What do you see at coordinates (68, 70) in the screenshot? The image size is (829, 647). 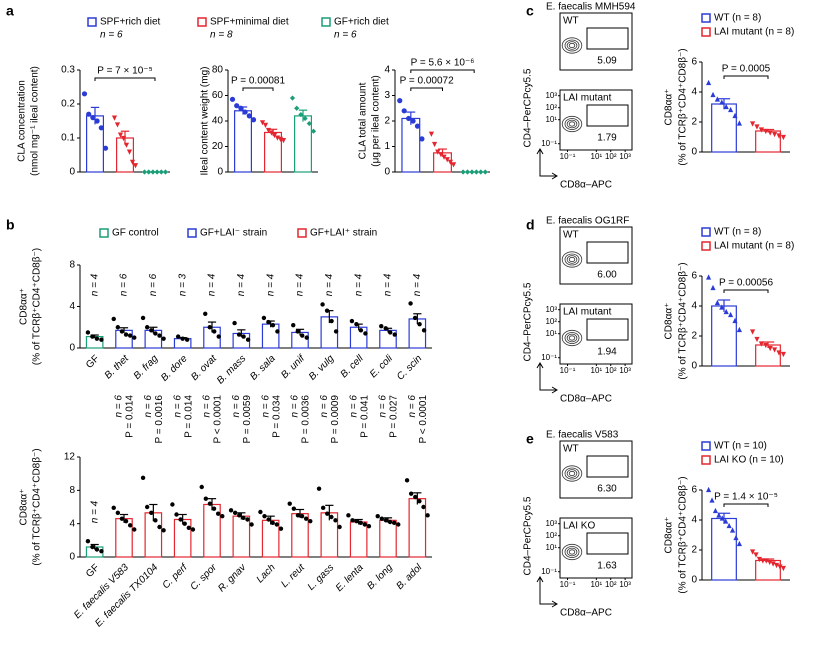 I see `y-tick-label: 0.3` at bounding box center [68, 70].